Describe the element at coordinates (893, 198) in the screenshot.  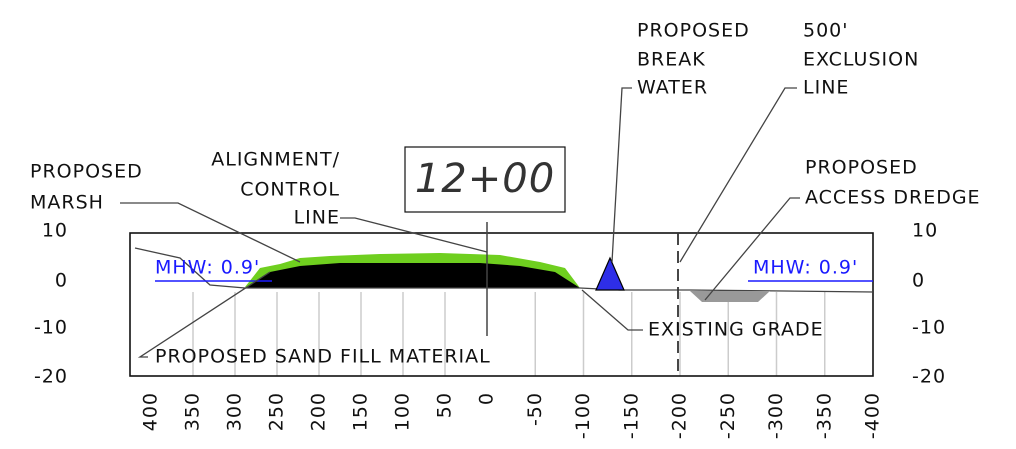
I see `label: ACCESS DREDGE` at that location.